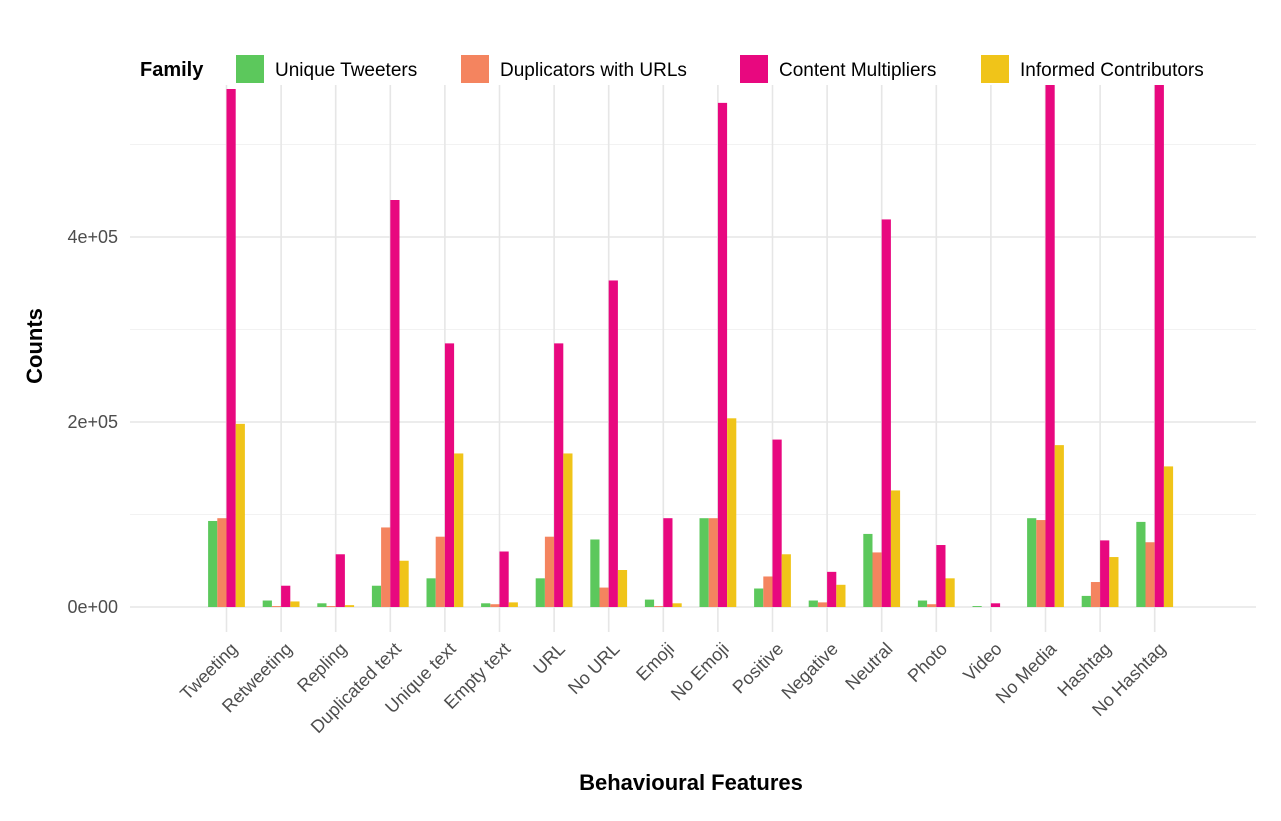  What do you see at coordinates (34, 346) in the screenshot?
I see `y-axis-title: Counts` at bounding box center [34, 346].